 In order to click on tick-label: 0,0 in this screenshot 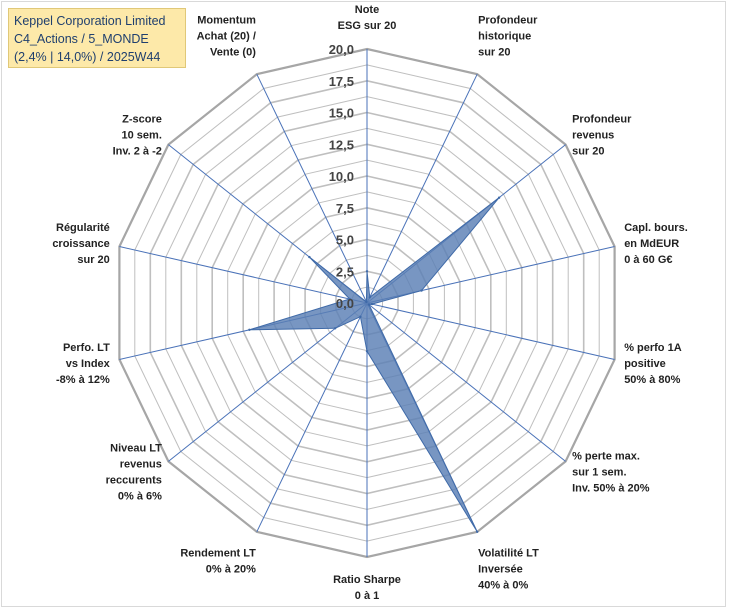, I will do `click(345, 303)`.